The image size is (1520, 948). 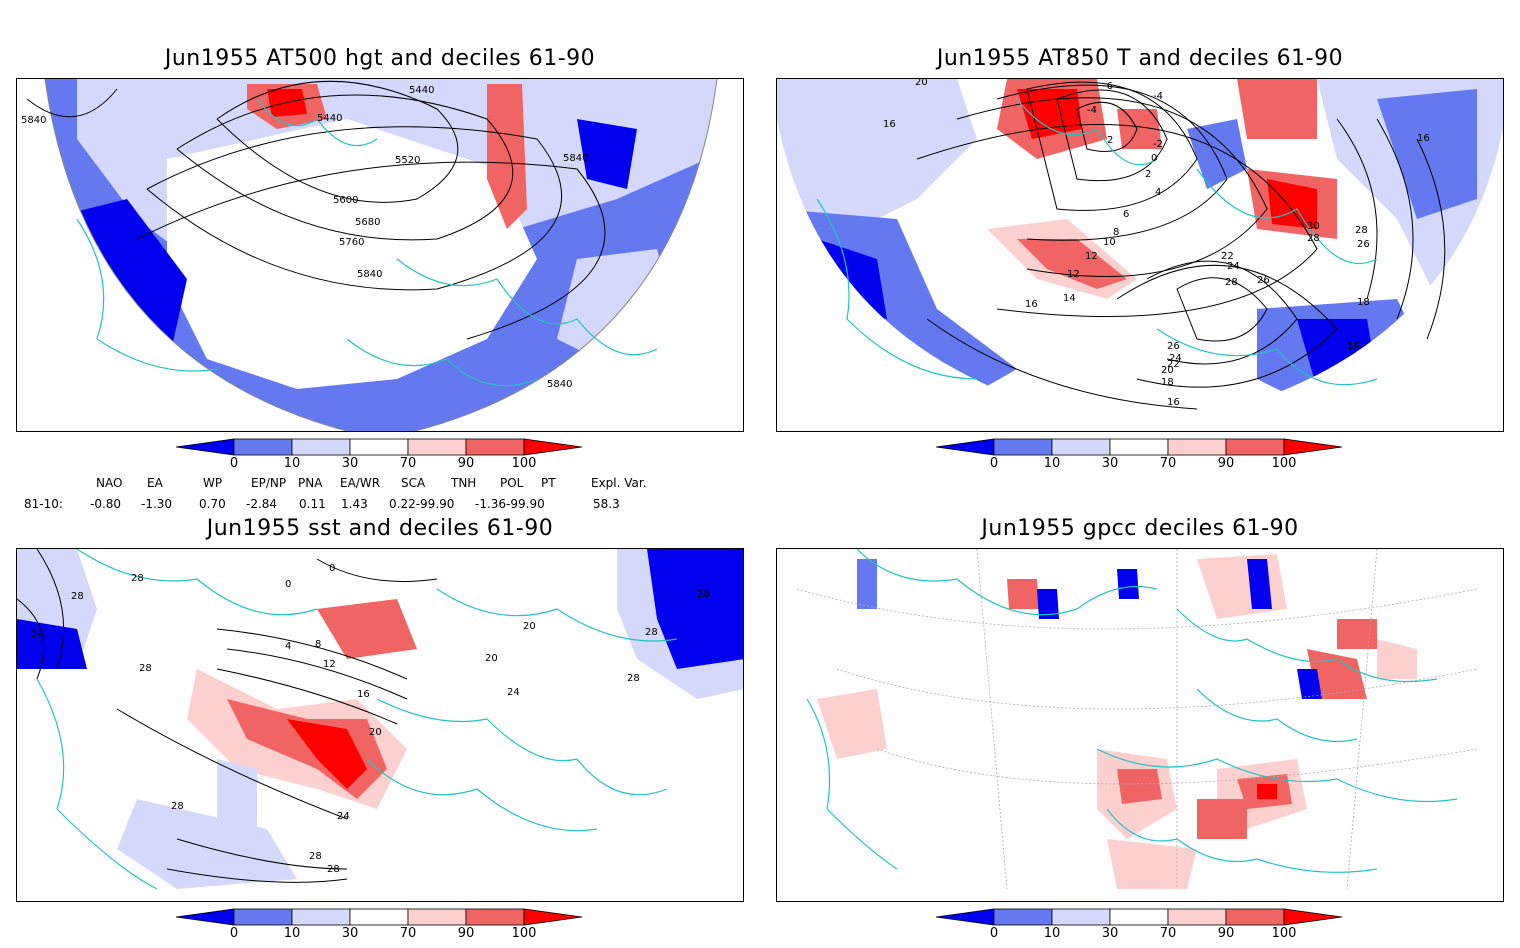 I want to click on index-value: -1.30, so click(x=157, y=504).